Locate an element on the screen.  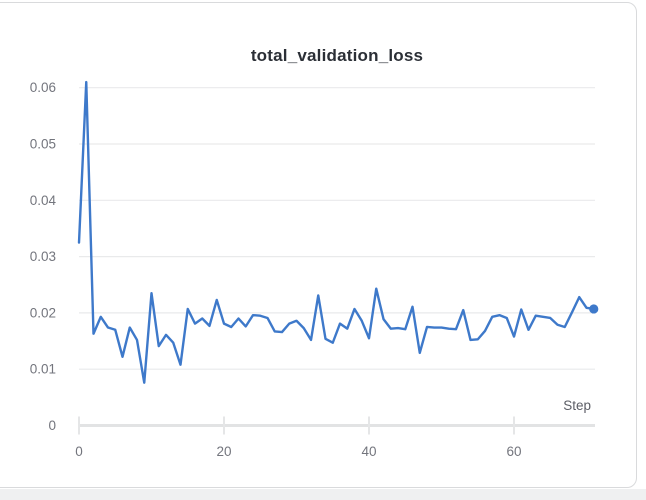
y-tick-label: 0.06 is located at coordinates (43, 87).